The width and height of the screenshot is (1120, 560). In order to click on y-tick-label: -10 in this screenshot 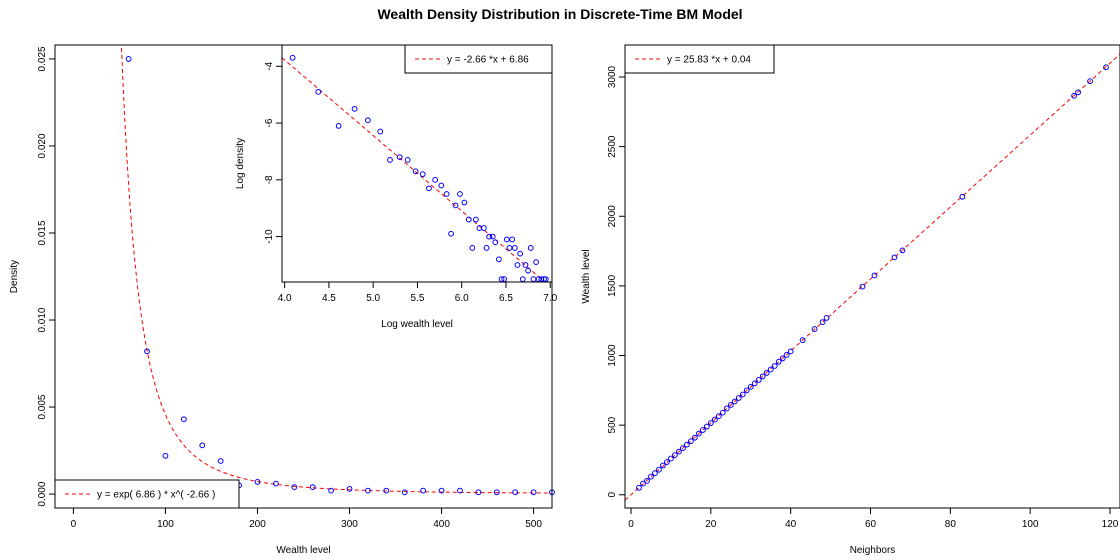, I will do `click(269, 236)`.